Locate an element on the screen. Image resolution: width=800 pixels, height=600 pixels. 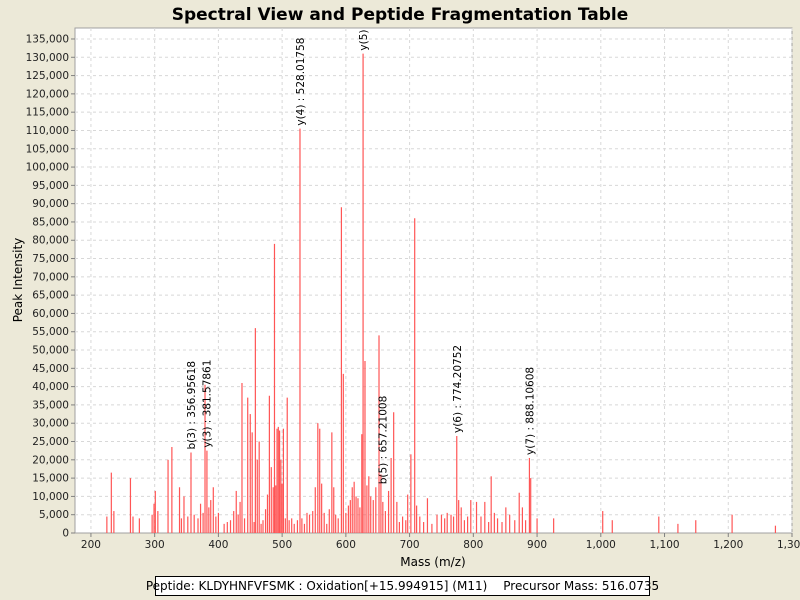
x-tick-label: 600 is located at coordinates (346, 545).